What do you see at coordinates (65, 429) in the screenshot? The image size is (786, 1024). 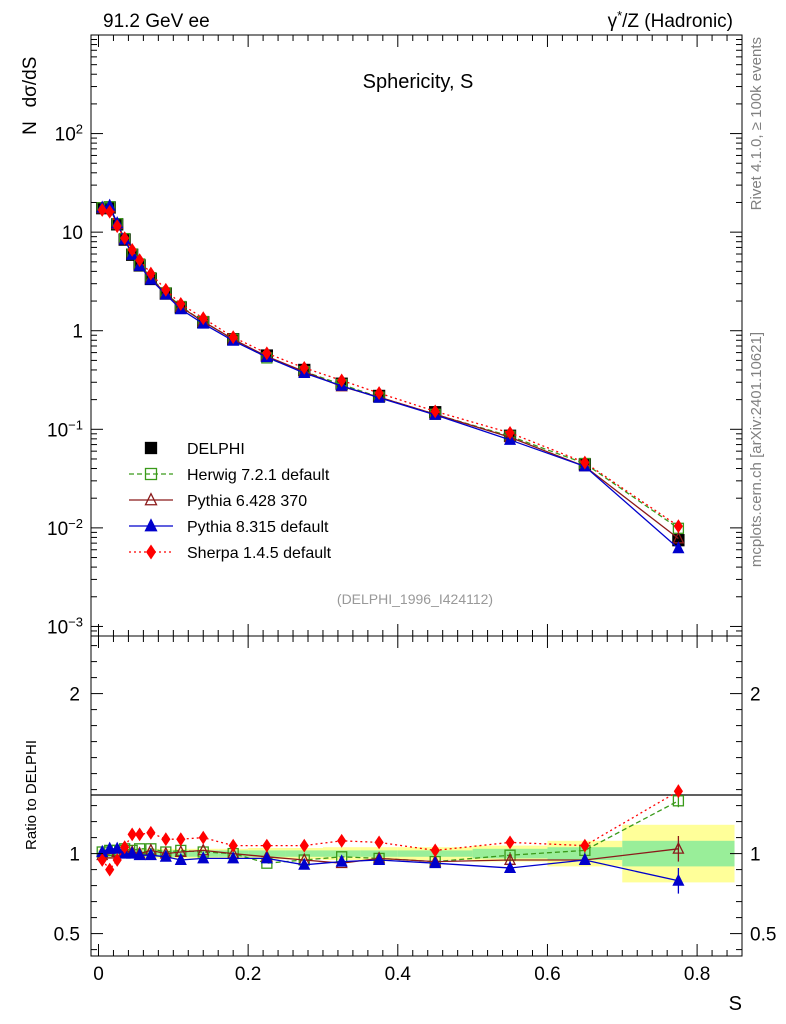 I see `y-tick-label: 10⁻¹` at bounding box center [65, 429].